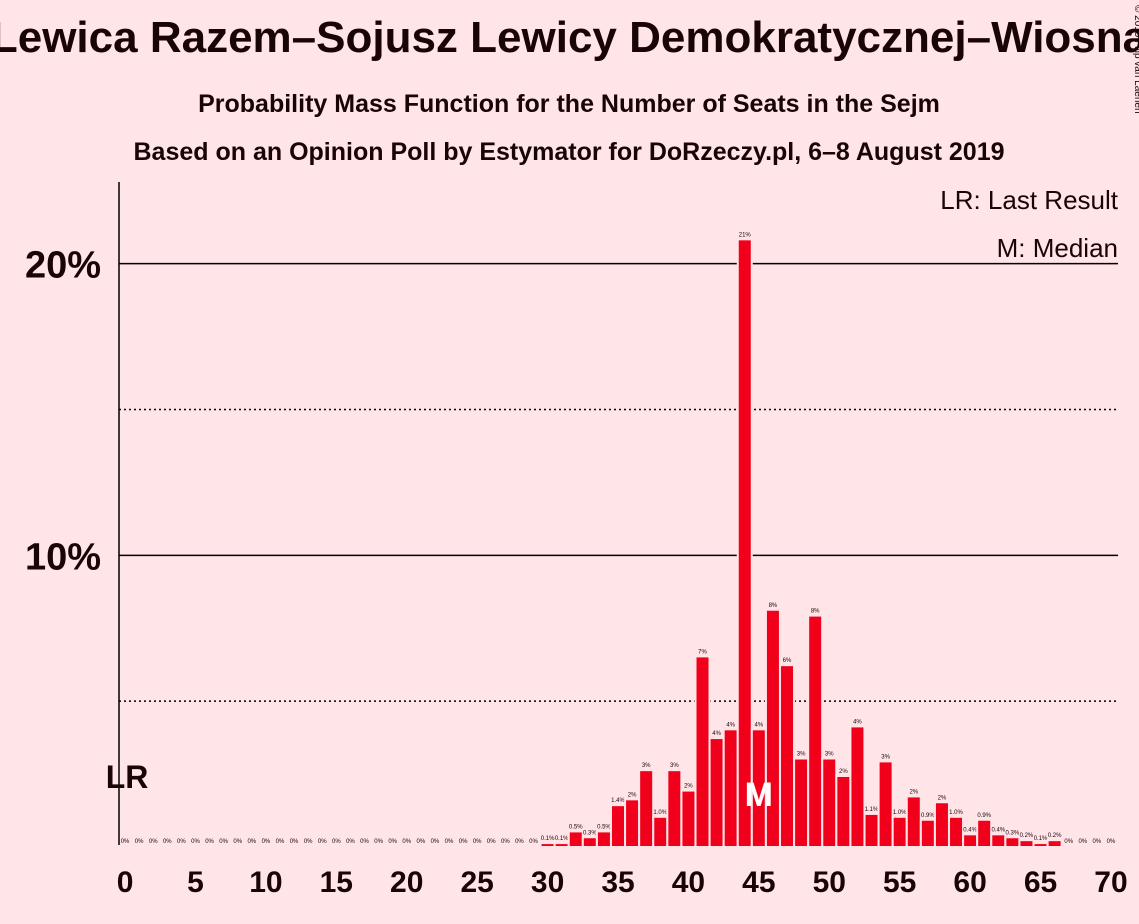 The height and width of the screenshot is (924, 1139). Describe the element at coordinates (928, 816) in the screenshot. I see `value-label: 0.9%` at that location.